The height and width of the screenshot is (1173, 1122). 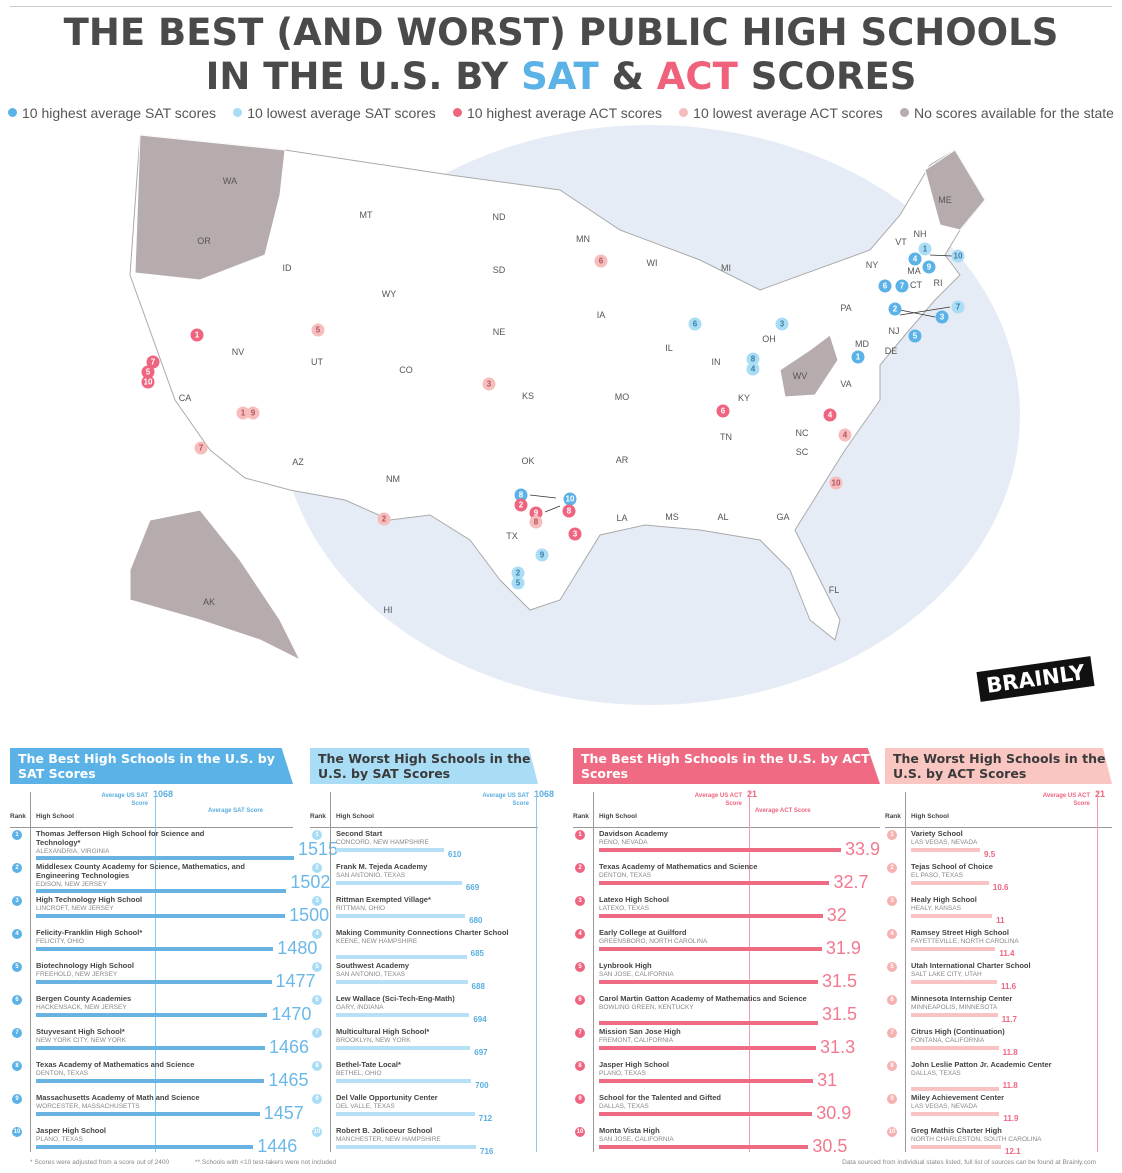 What do you see at coordinates (846, 384) in the screenshot?
I see `state-label-va: VA` at bounding box center [846, 384].